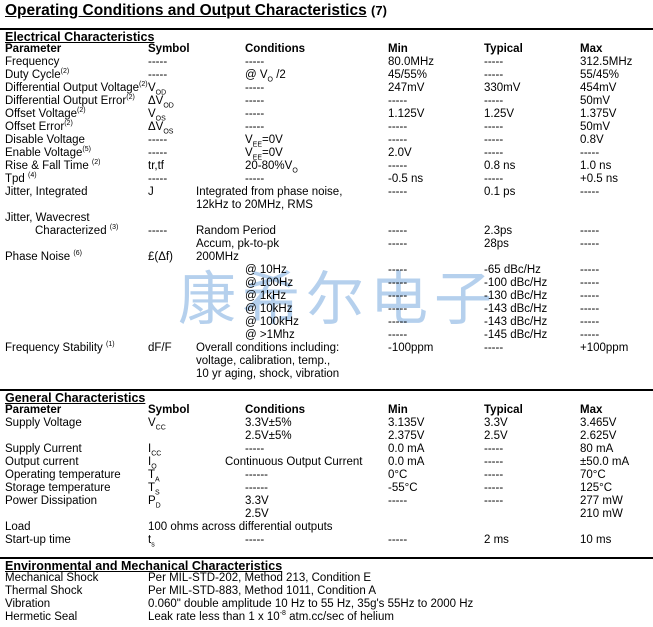  What do you see at coordinates (63, 475) in the screenshot?
I see `parameter-cell: Operating temperature` at bounding box center [63, 475].